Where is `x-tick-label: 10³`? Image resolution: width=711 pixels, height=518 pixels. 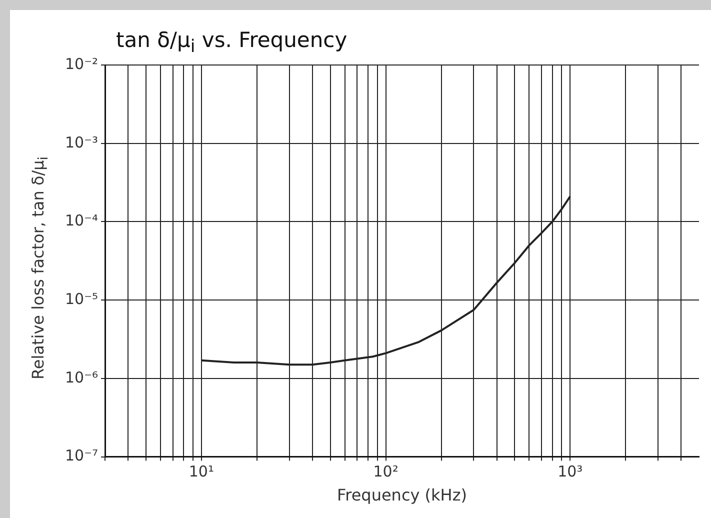 x-tick-label: 10³ is located at coordinates (570, 471).